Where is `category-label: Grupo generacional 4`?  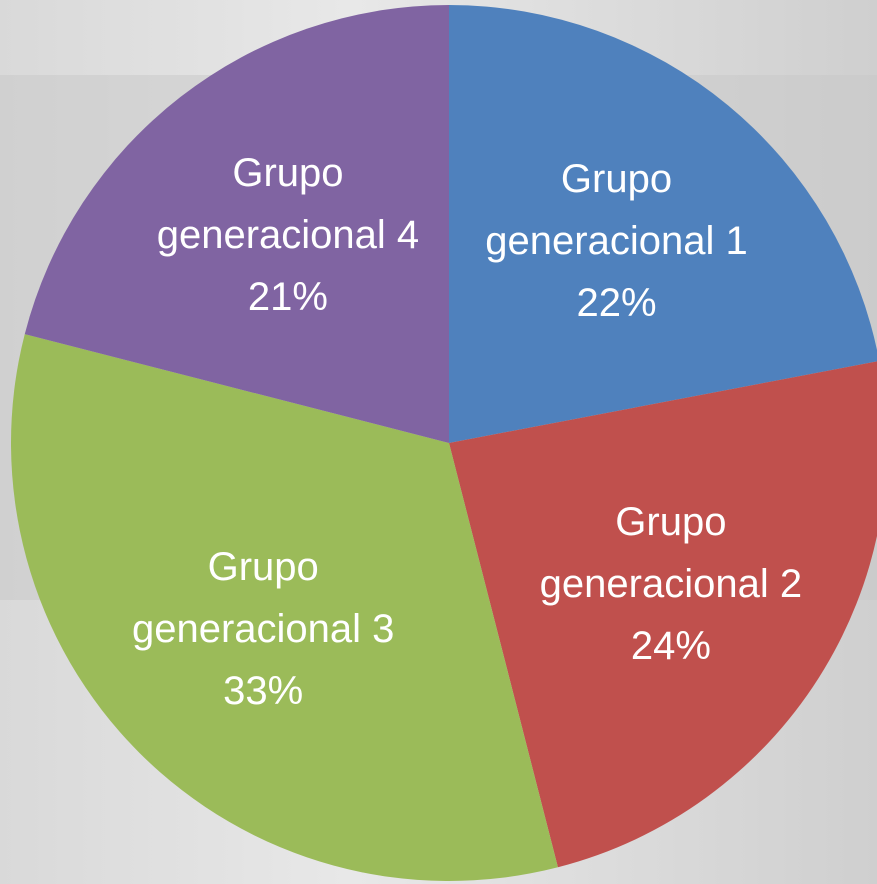 category-label: Grupo generacional 4 is located at coordinates (288, 204).